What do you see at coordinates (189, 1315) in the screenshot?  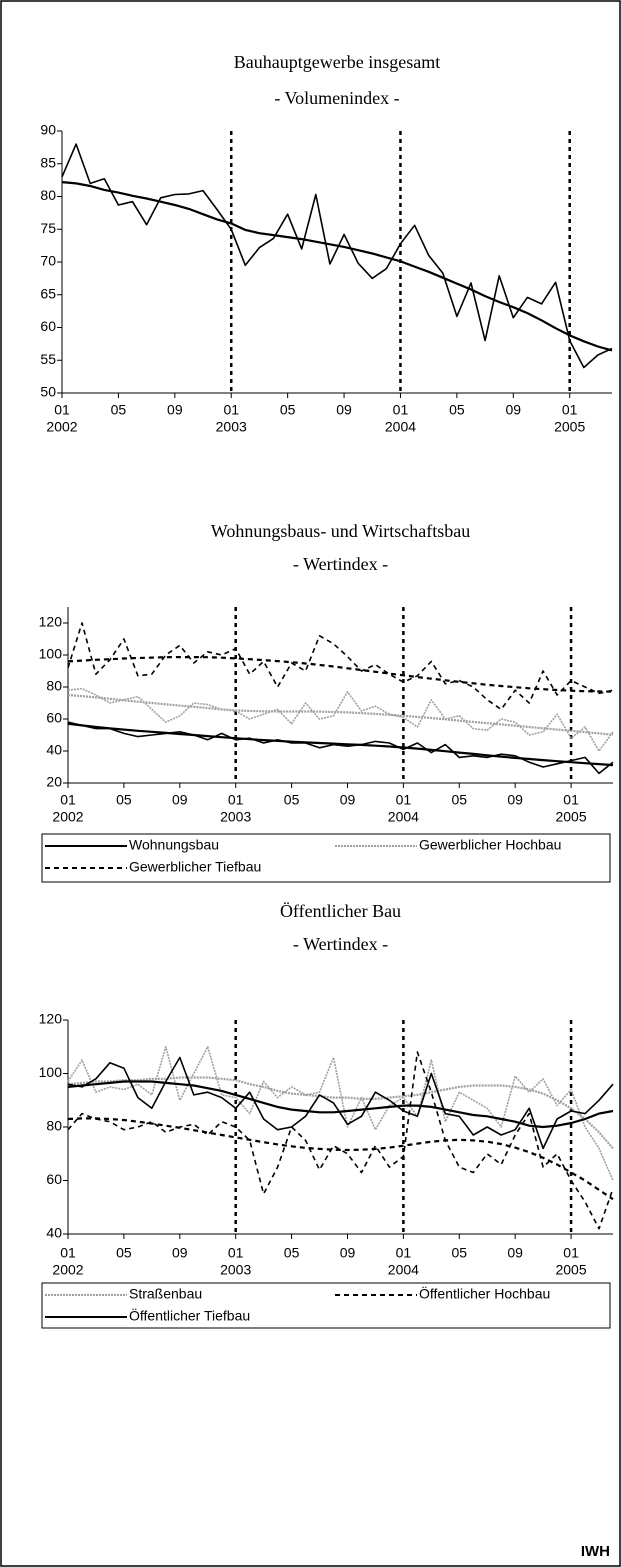 I see `legend-label: Öffentlicher Tiefbau` at bounding box center [189, 1315].